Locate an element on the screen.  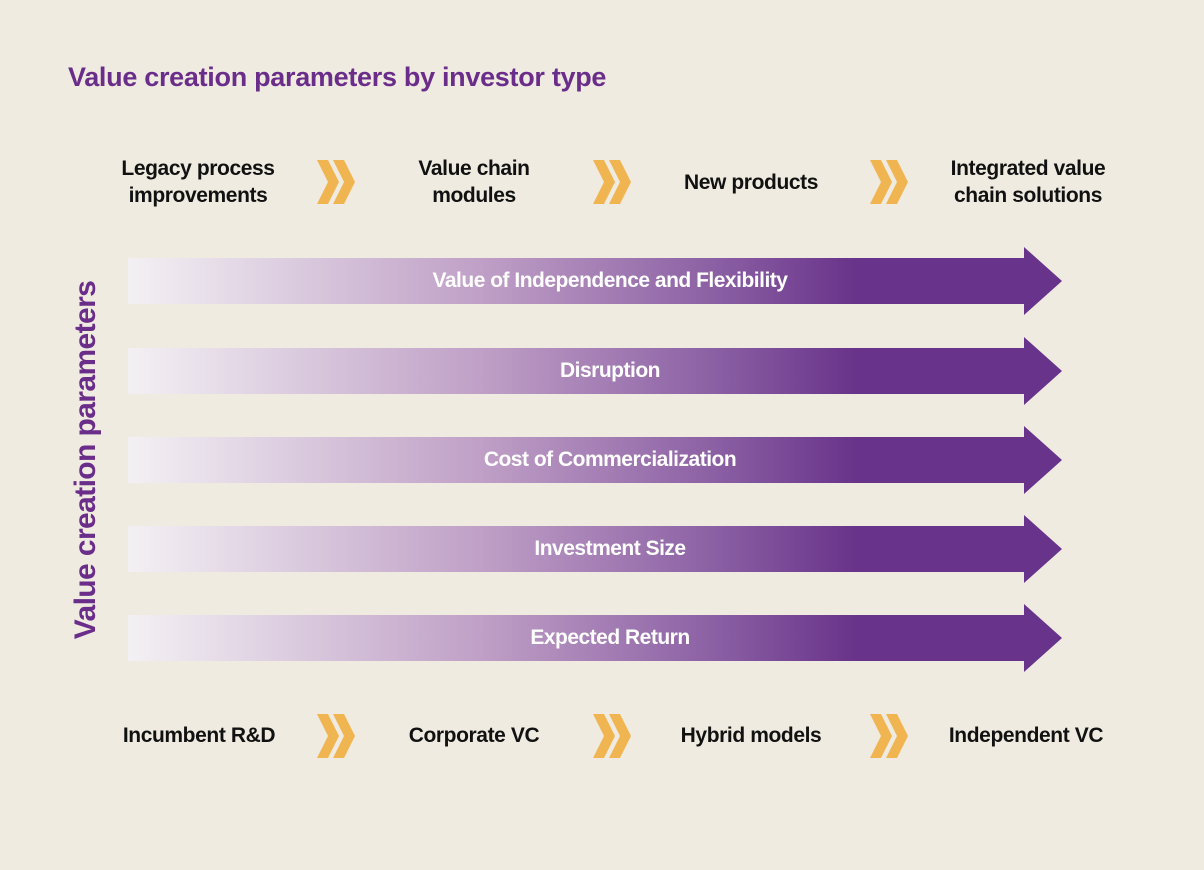
stage-label: Value chain modules is located at coordinates (474, 182).